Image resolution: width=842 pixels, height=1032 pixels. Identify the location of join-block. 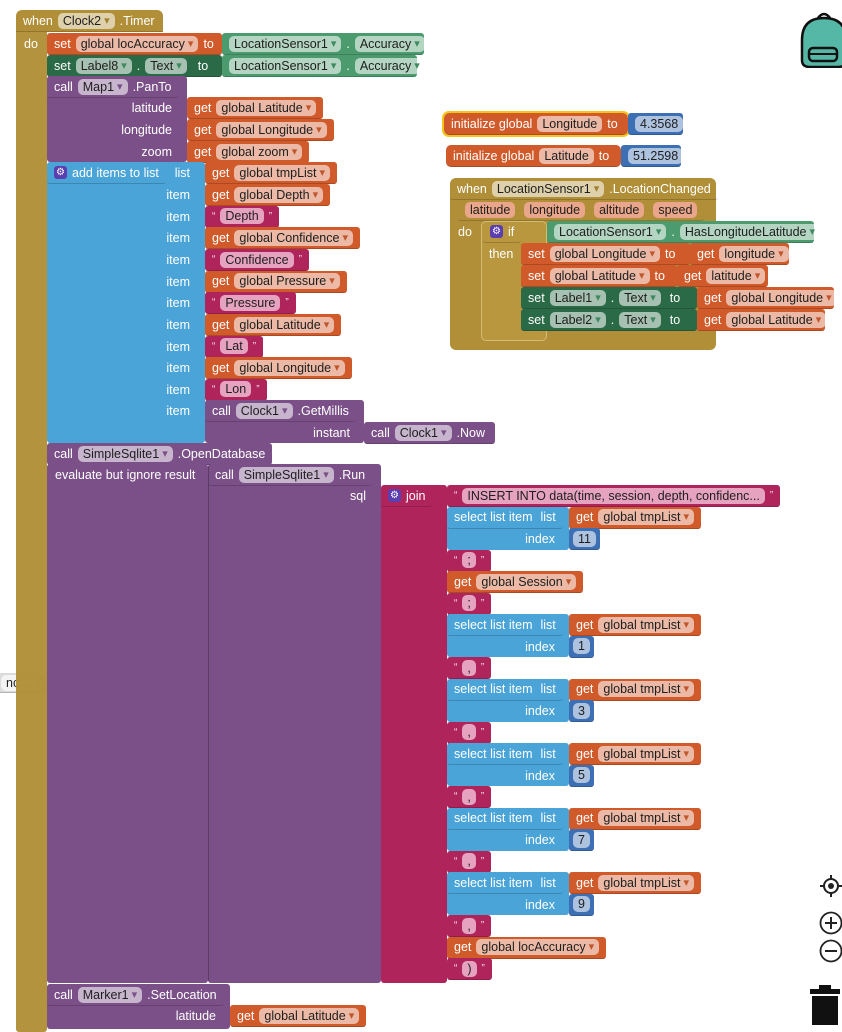
(414, 734).